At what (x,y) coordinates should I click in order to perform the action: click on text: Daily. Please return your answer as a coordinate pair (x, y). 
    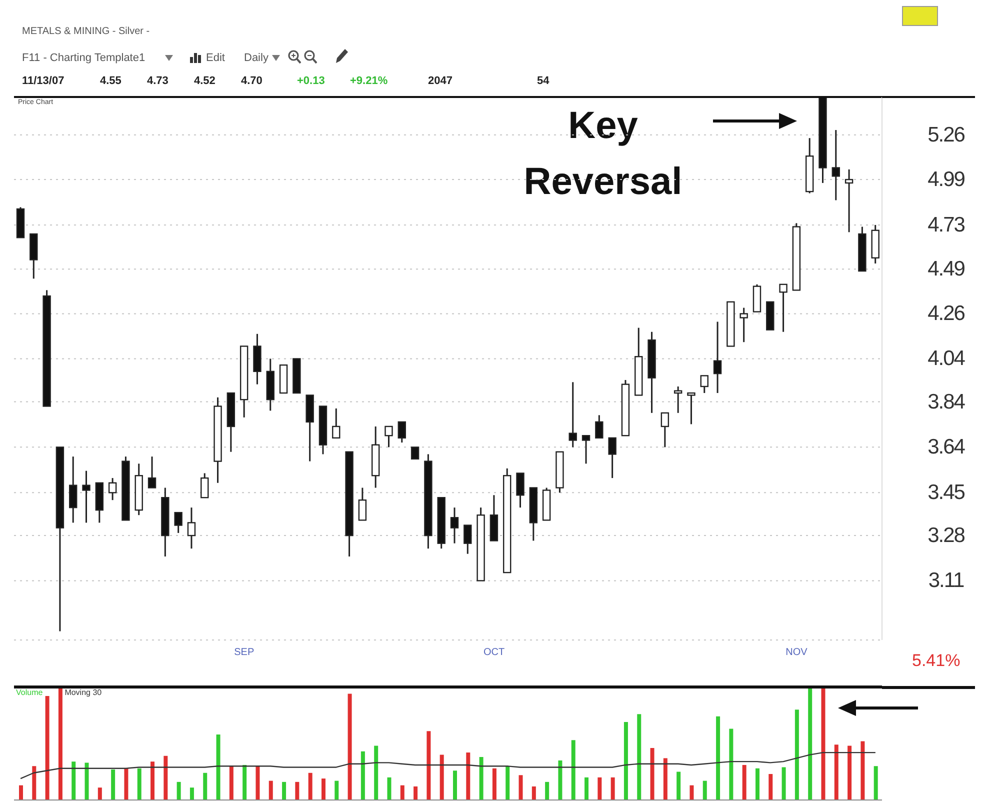
    Looking at the image, I should click on (256, 58).